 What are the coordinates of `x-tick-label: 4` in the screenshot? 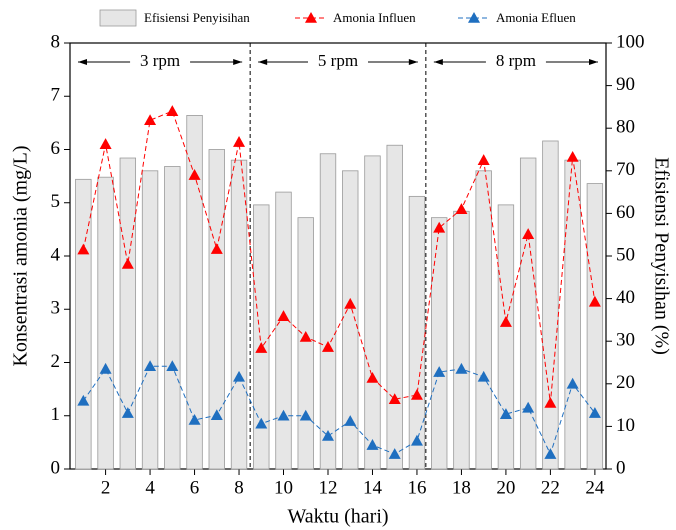 It's located at (150, 487).